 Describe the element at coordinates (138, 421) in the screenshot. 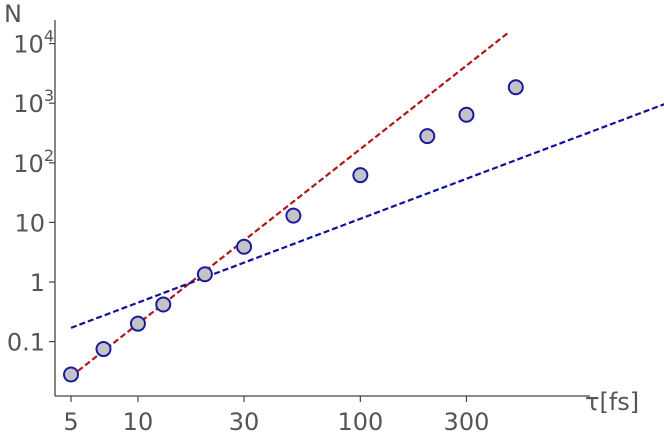

I see `x-tick-label: 10` at that location.